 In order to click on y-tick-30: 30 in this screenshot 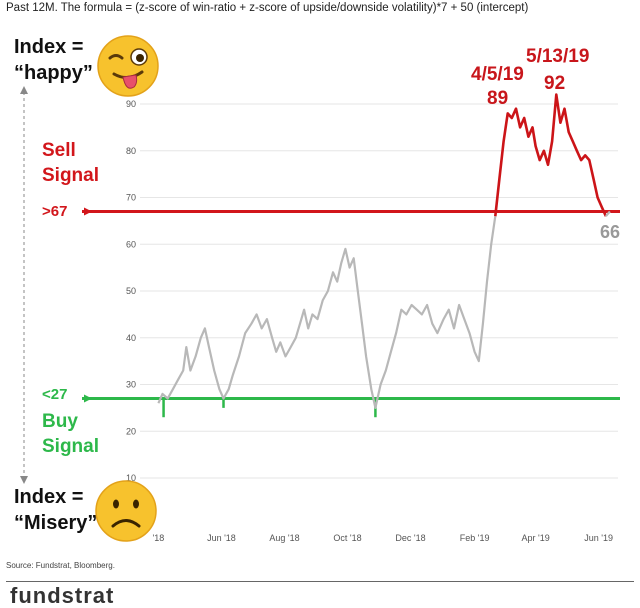, I will do `click(131, 385)`.